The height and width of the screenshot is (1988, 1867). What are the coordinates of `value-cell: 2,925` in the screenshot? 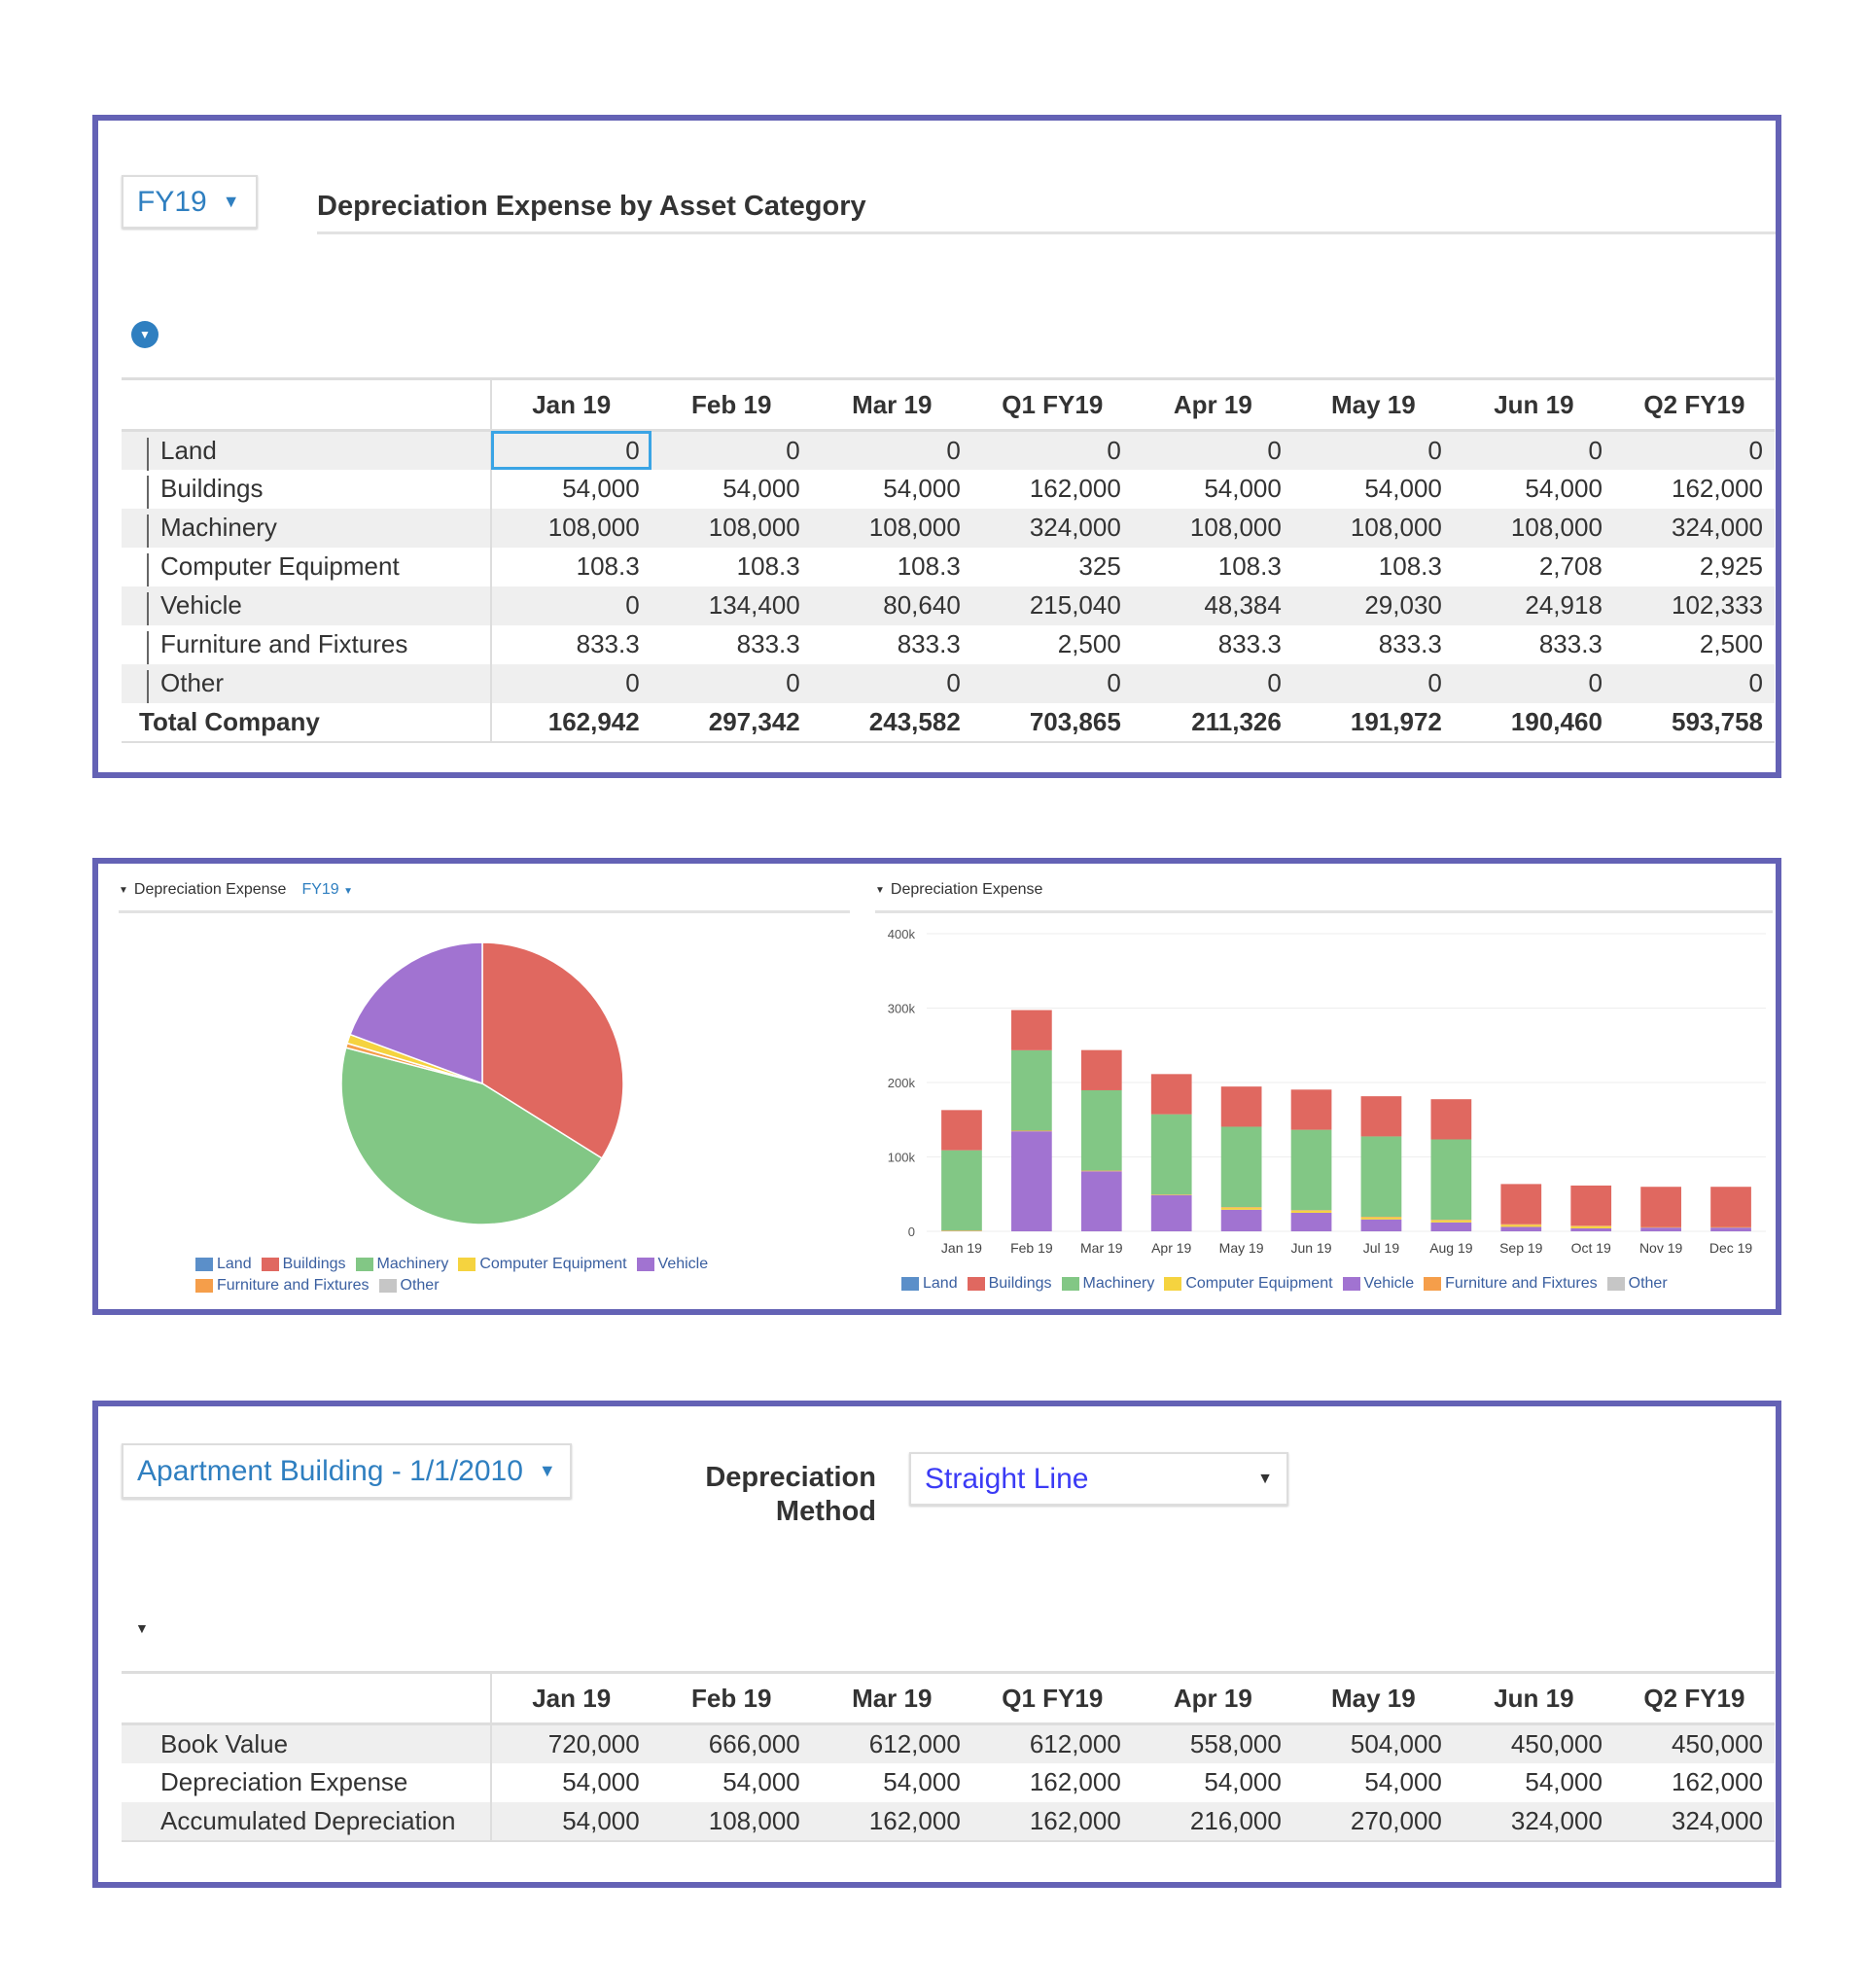 It's located at (1731, 566).